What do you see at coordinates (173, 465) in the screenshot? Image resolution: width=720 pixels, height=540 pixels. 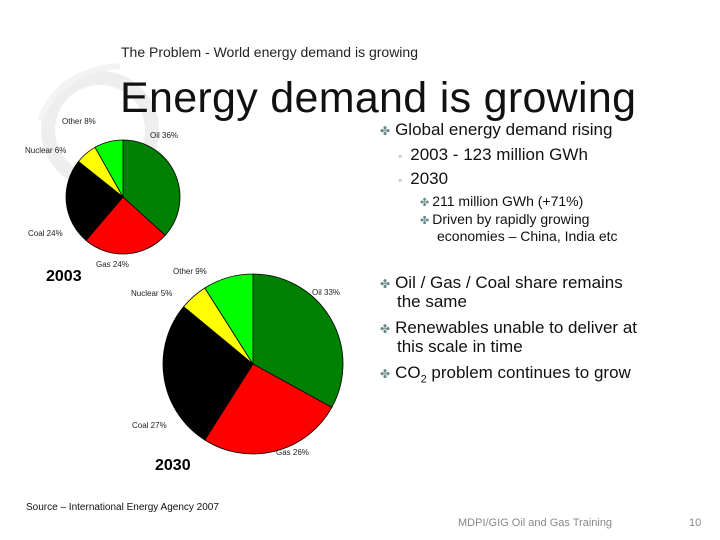 I see `pie-2030-year: 2030` at bounding box center [173, 465].